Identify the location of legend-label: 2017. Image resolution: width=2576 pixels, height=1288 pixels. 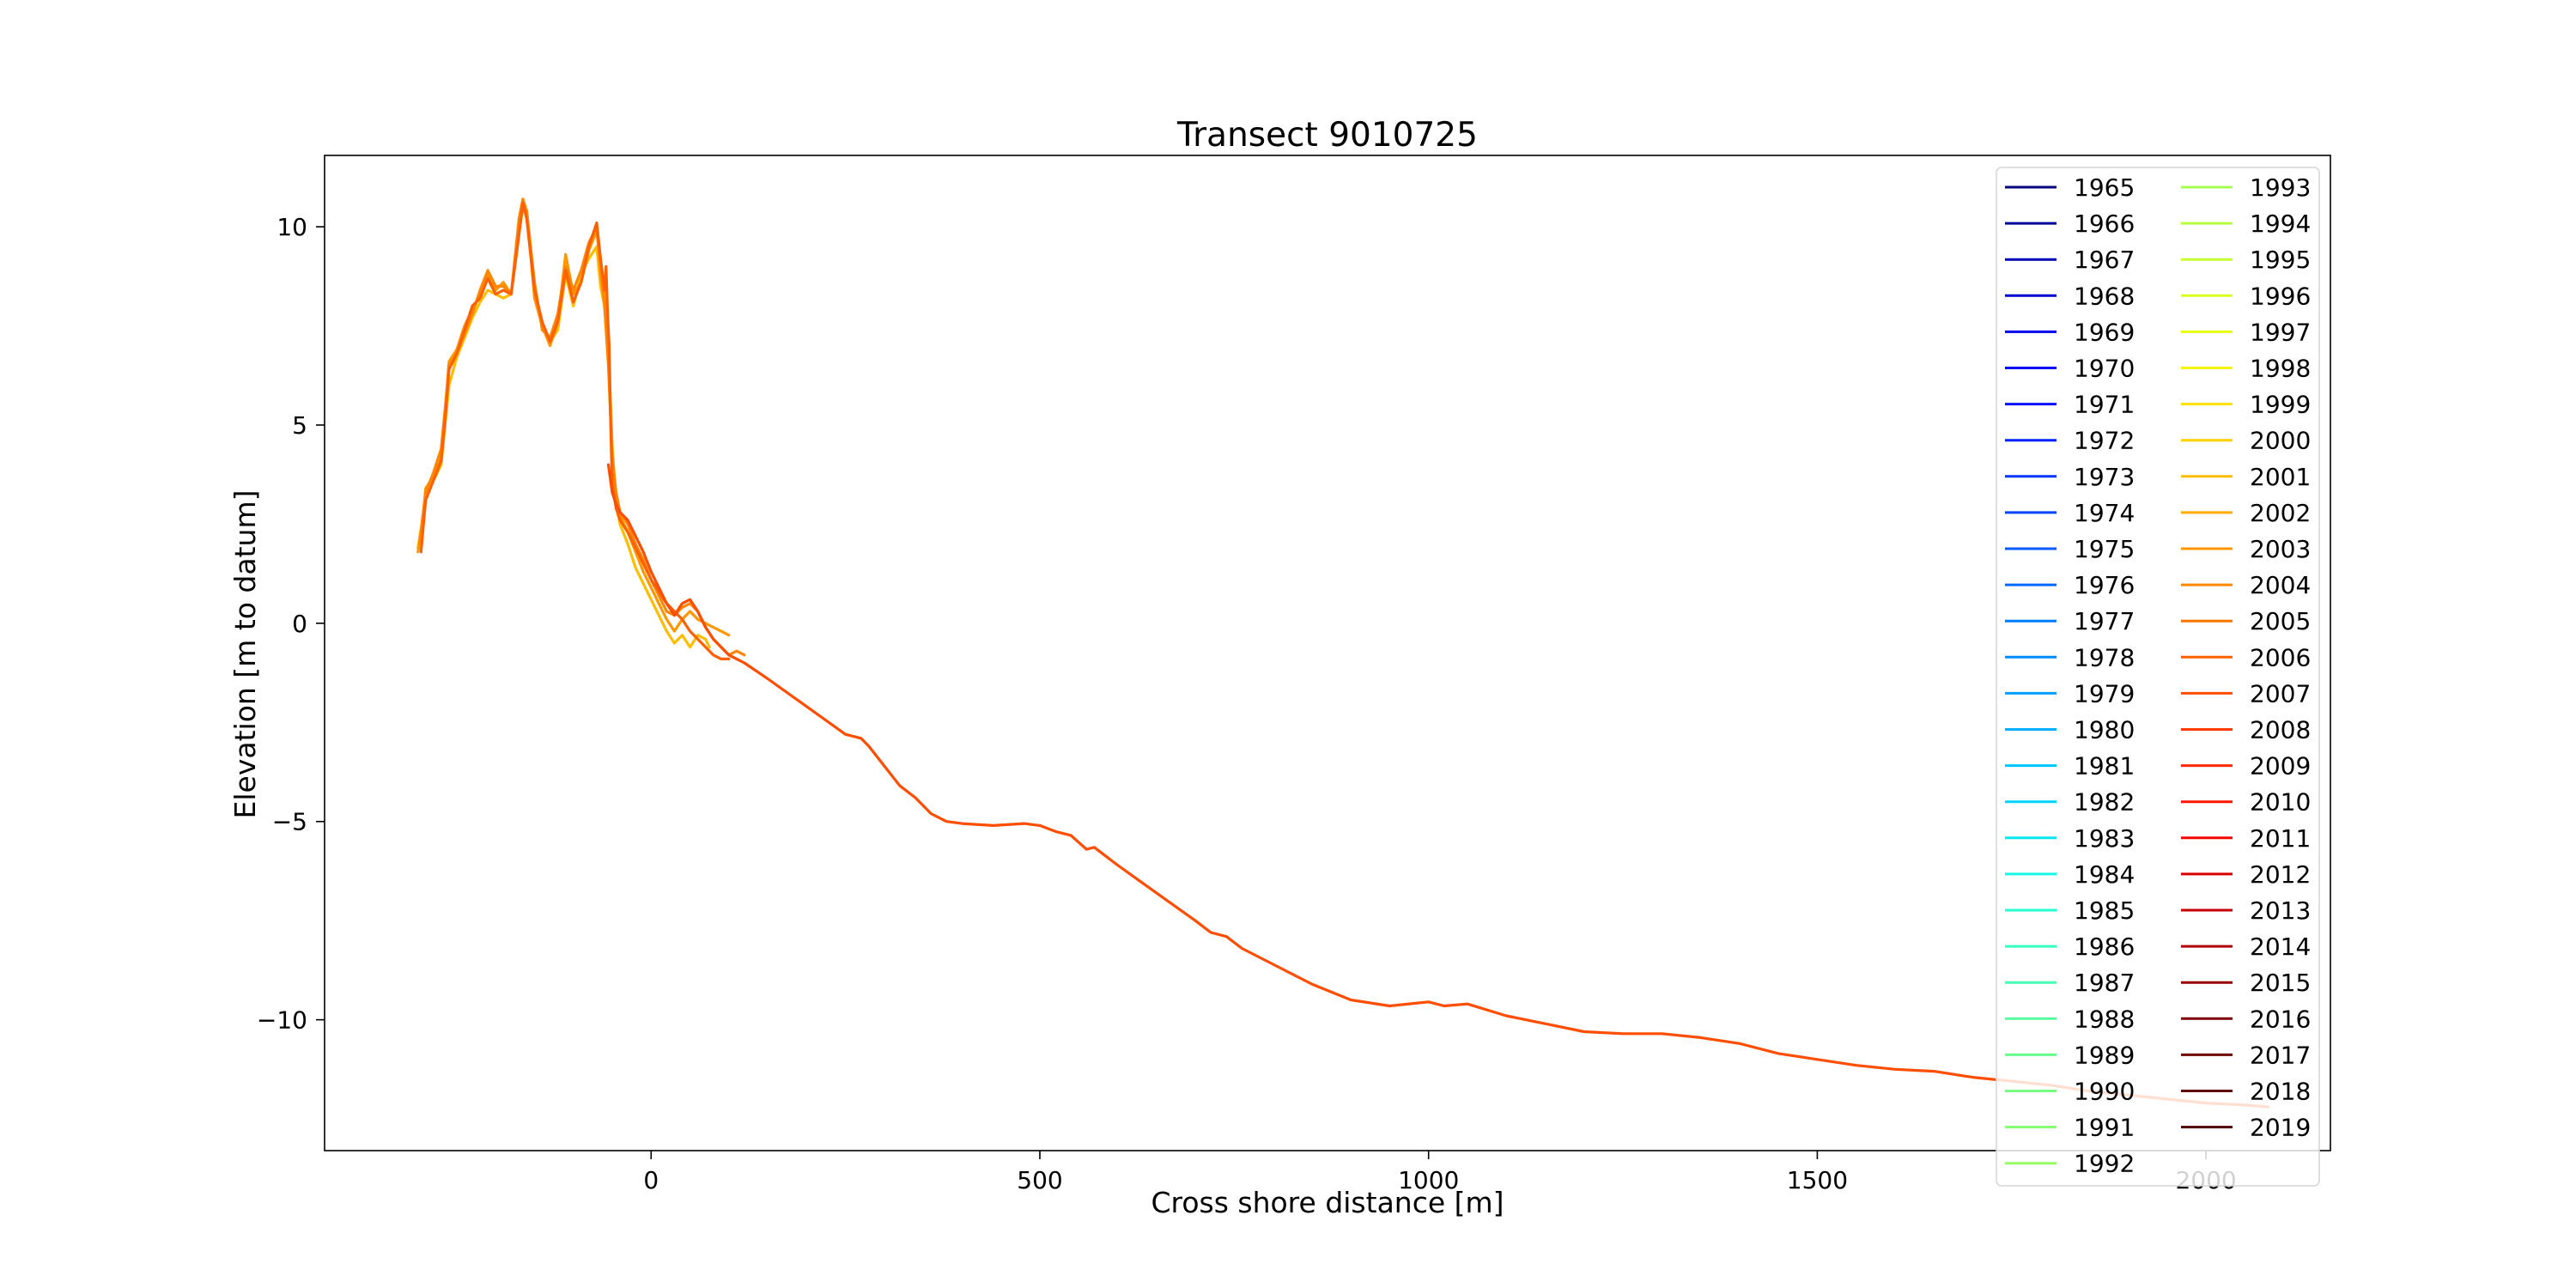
(2280, 1055).